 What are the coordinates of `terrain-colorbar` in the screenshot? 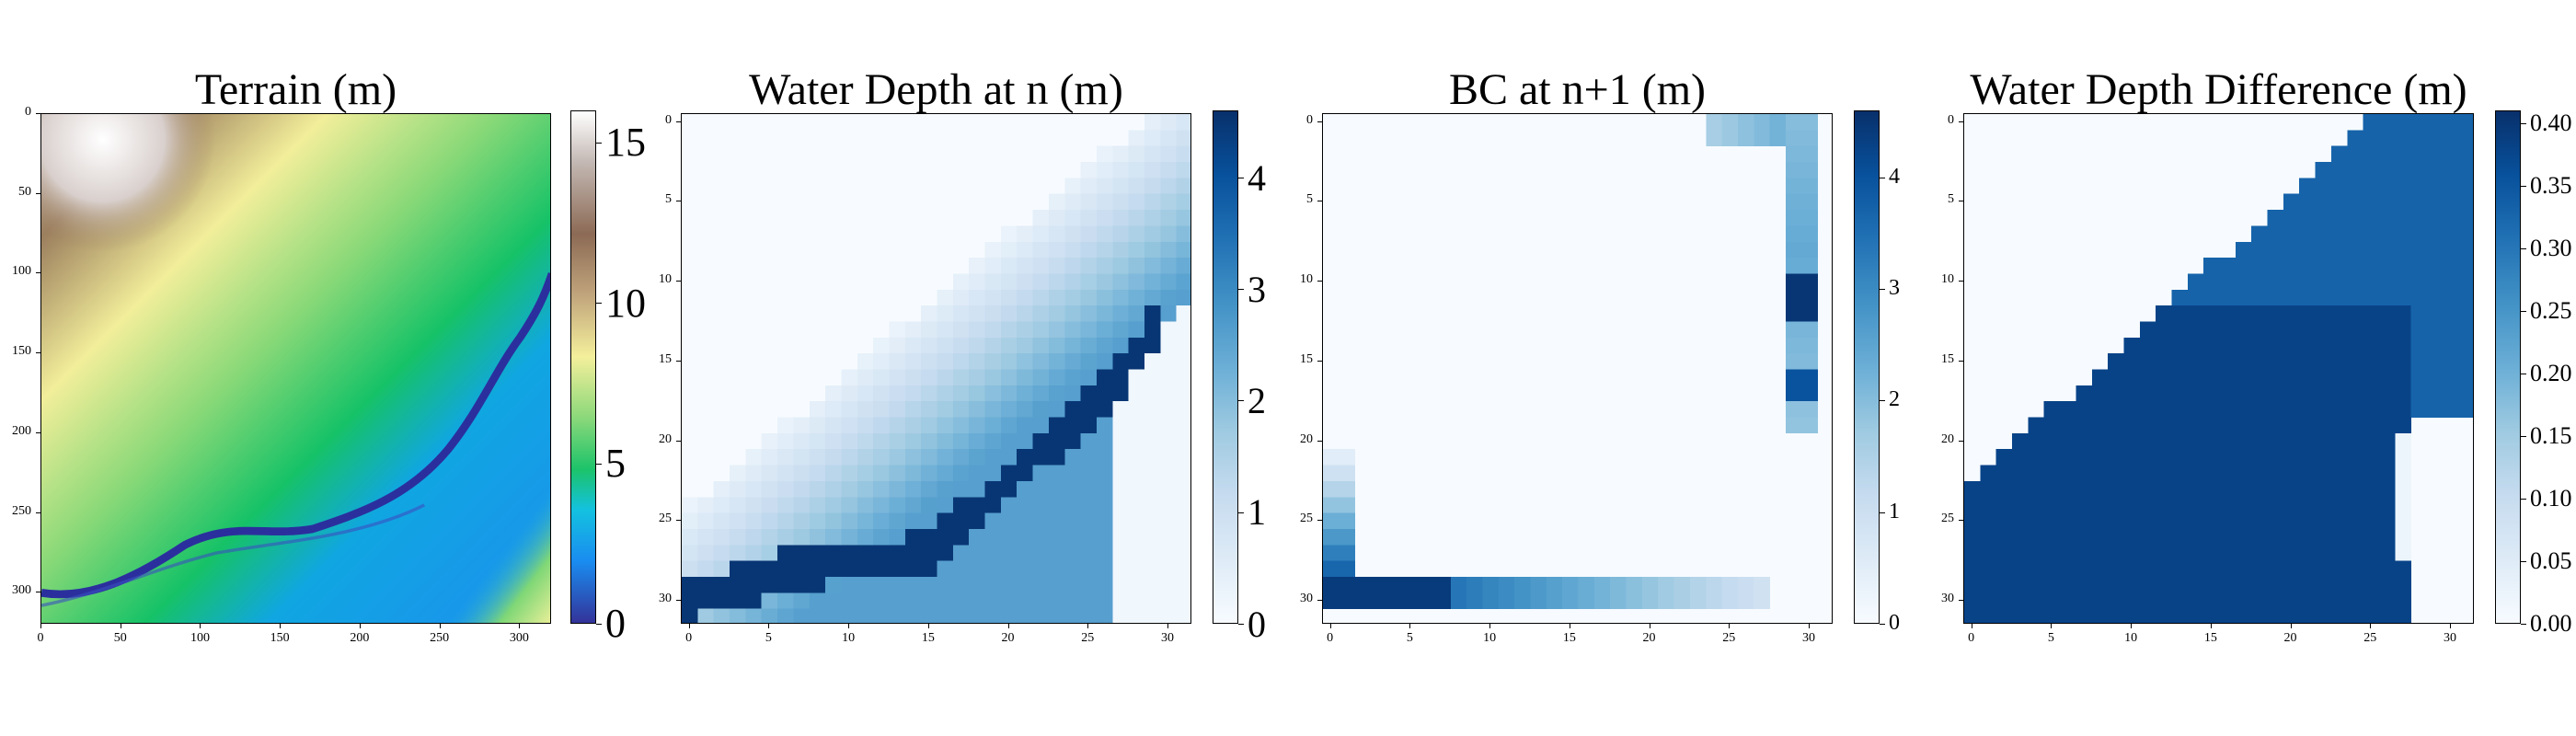 It's located at (583, 367).